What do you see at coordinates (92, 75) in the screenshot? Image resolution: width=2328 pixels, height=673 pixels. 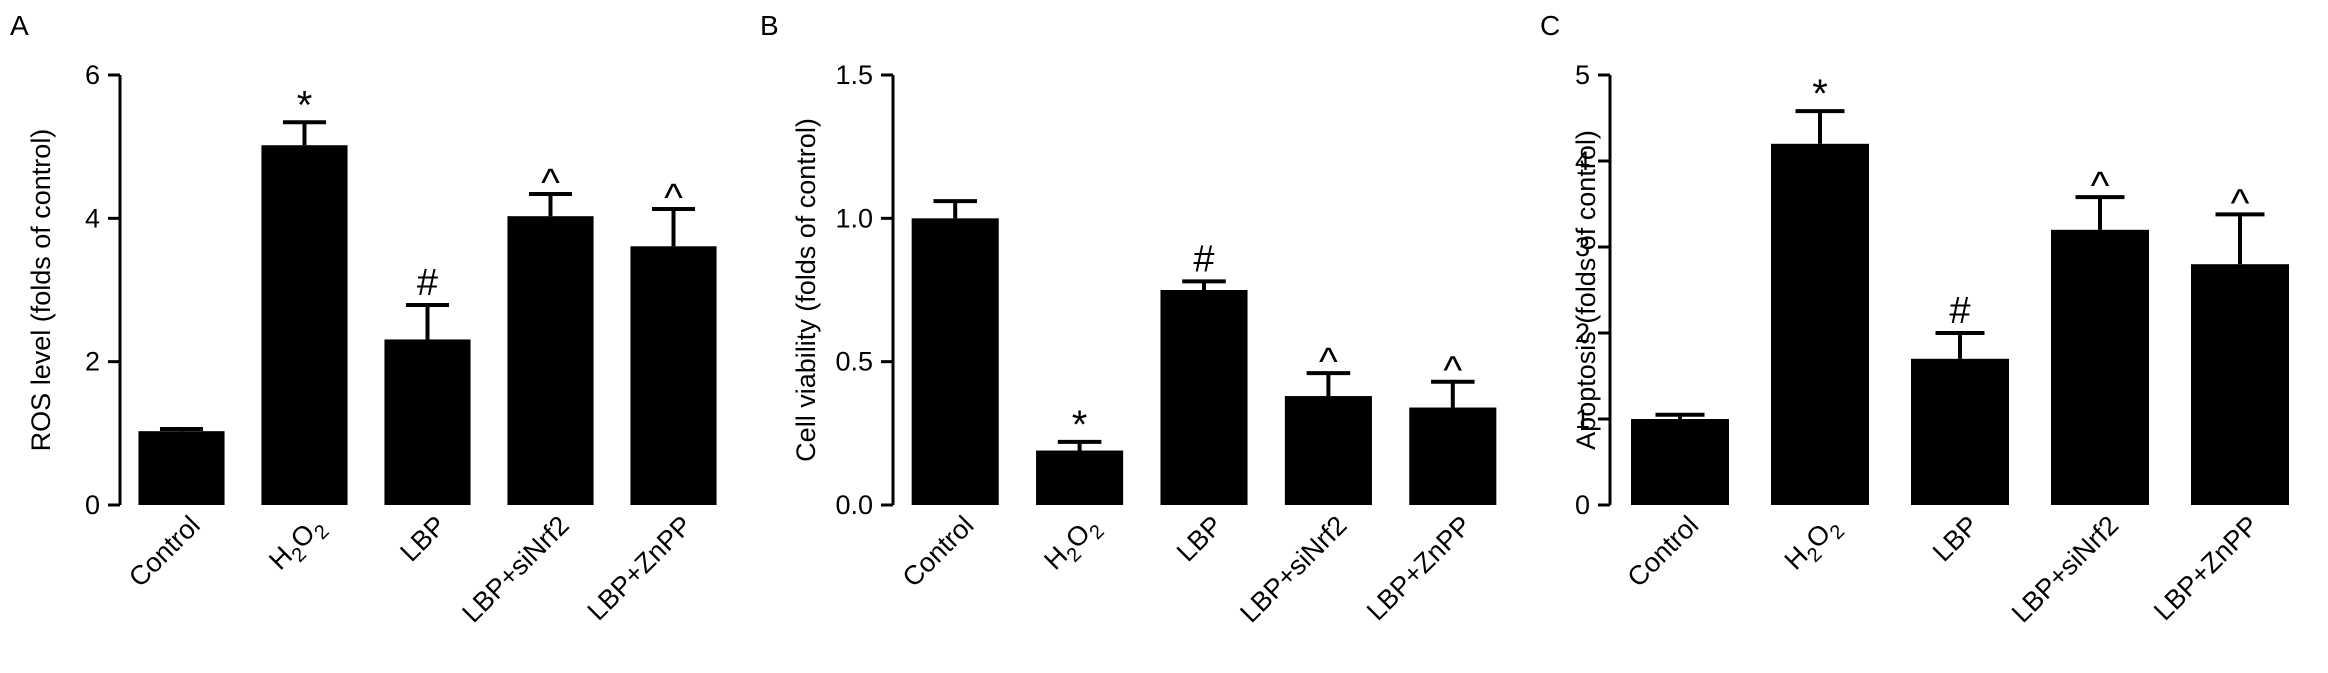 I see `y-tick-label: 6` at bounding box center [92, 75].